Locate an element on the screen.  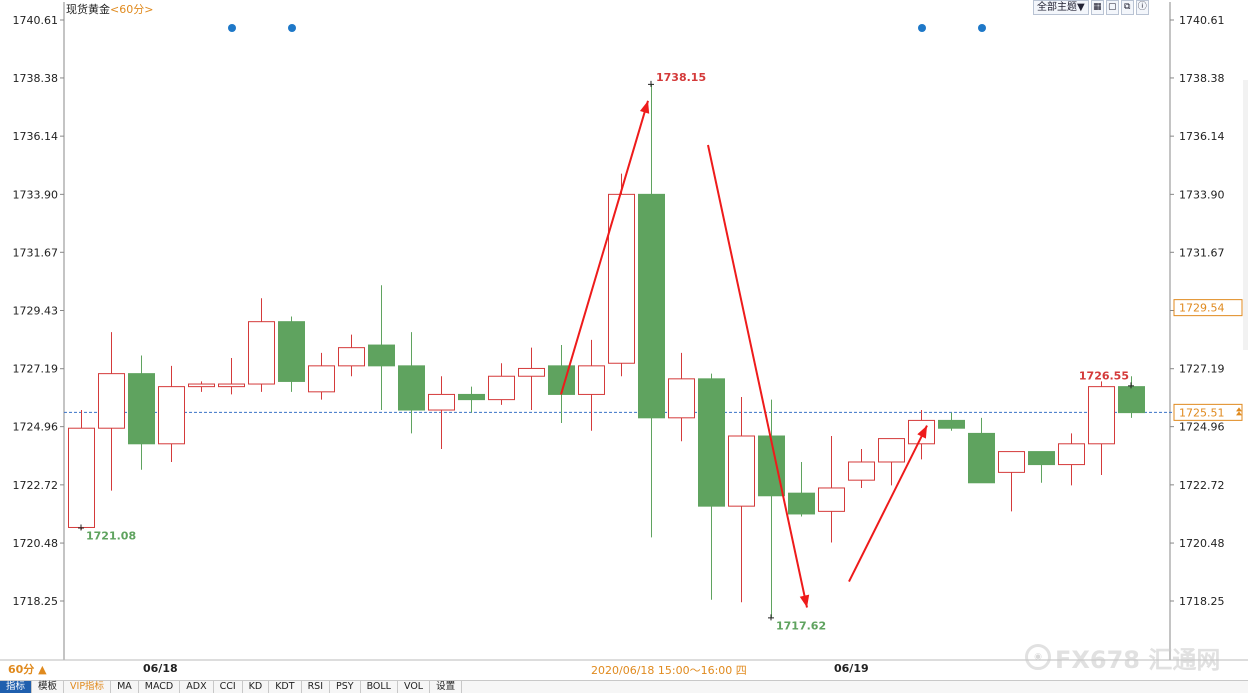
date-label-left: 06/18 is located at coordinates (160, 668).